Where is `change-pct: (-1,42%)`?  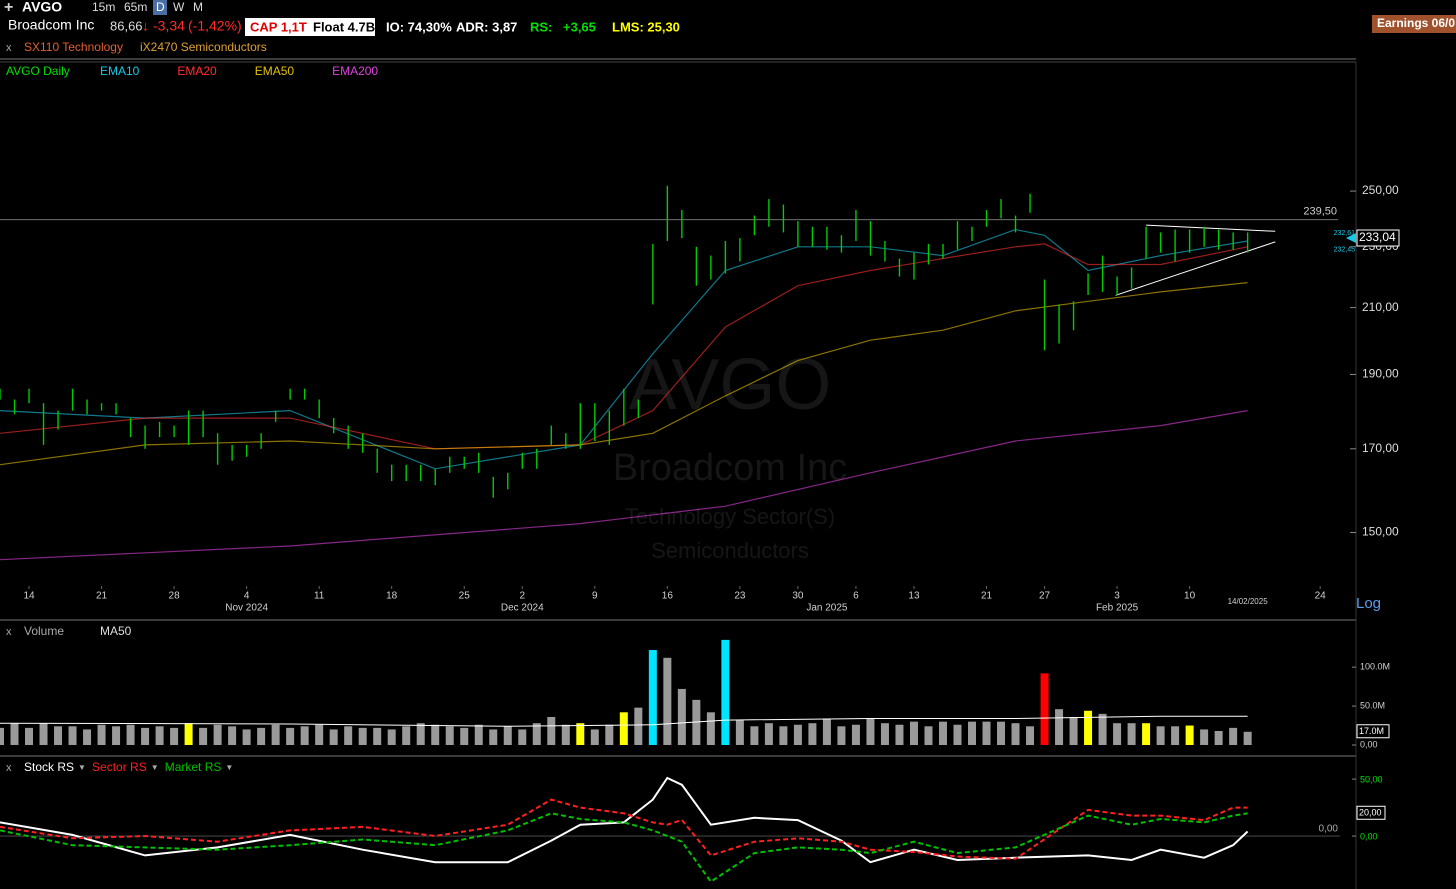 change-pct: (-1,42%) is located at coordinates (215, 26).